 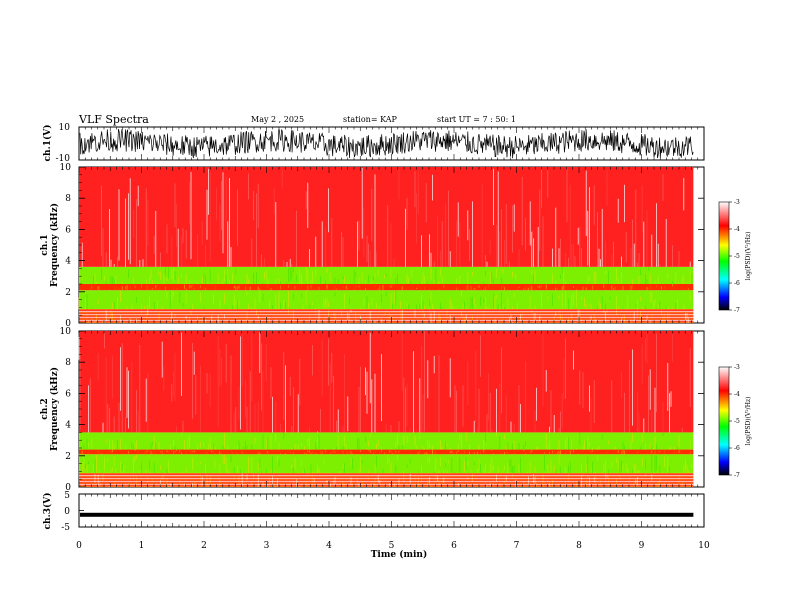 I want to click on xtick-label-0: 0, so click(x=79, y=546).